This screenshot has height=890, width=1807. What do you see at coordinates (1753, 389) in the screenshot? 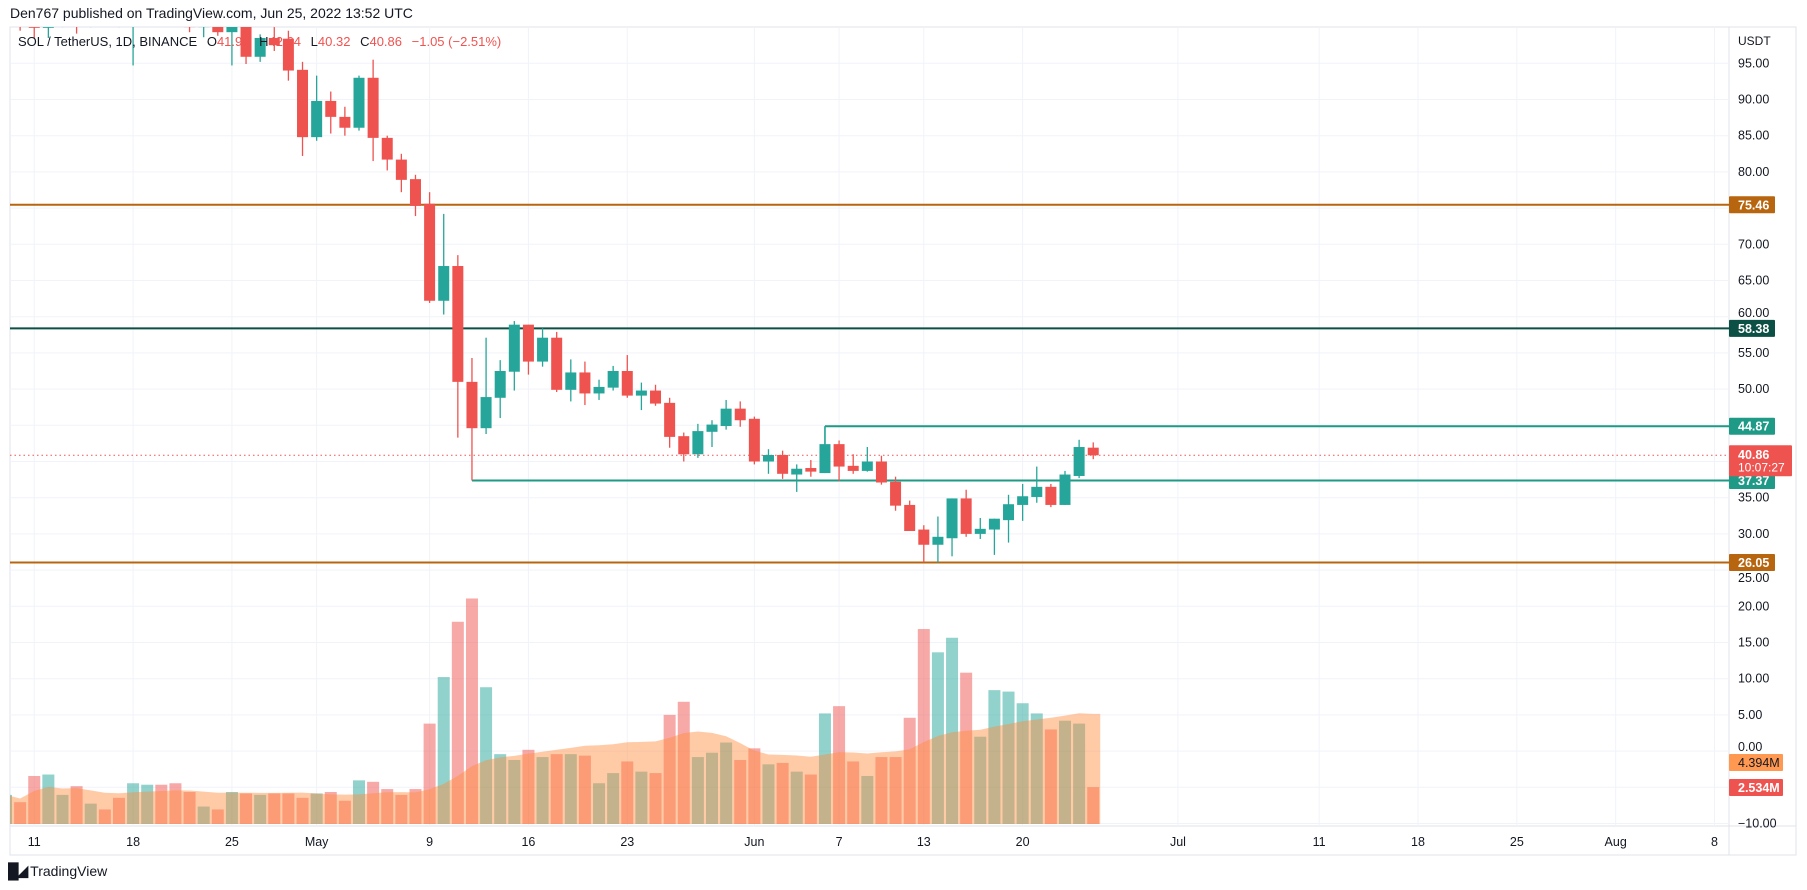
I see `y-tick-label: 50.00` at bounding box center [1753, 389].